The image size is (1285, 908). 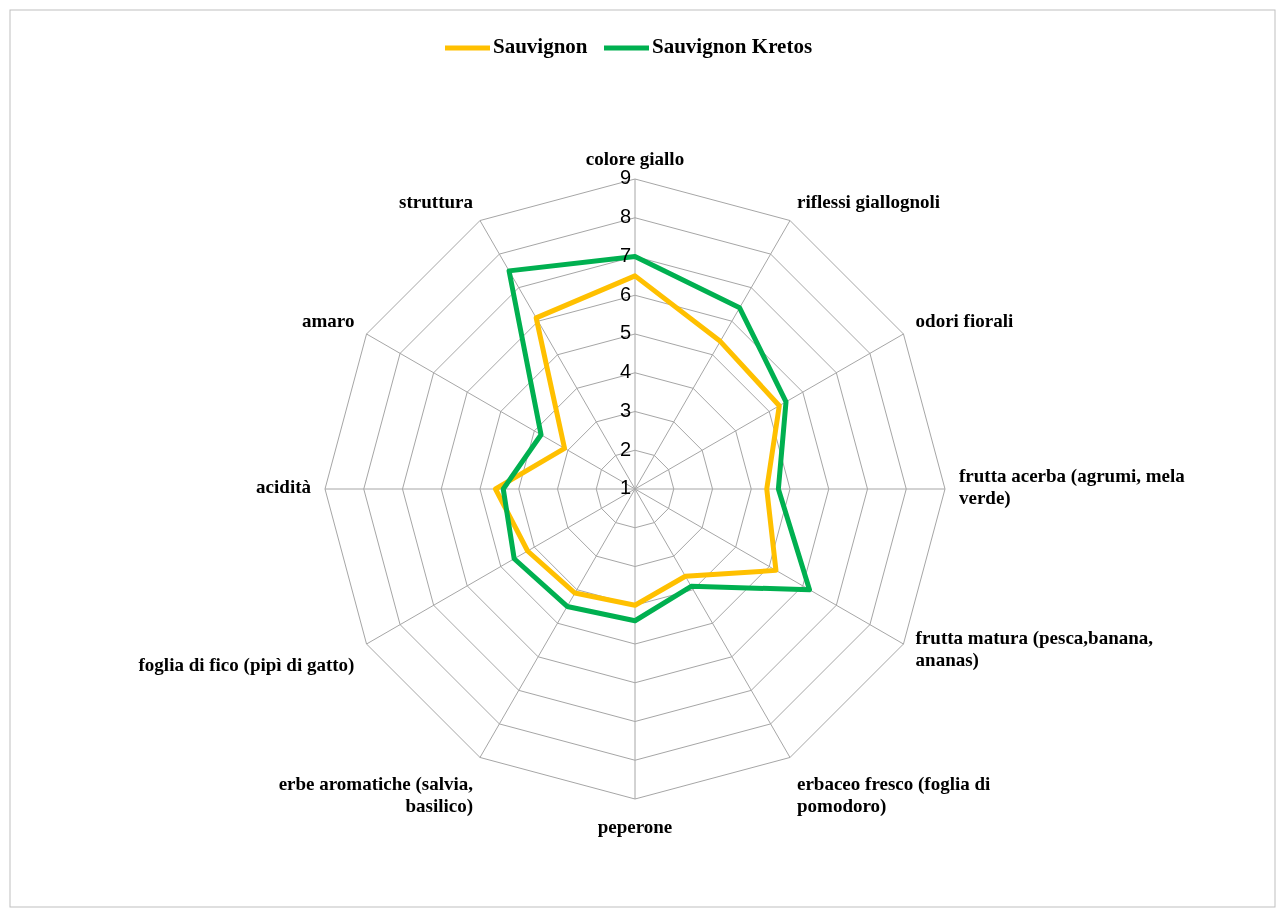 What do you see at coordinates (625, 487) in the screenshot?
I see `y-tick-label: 1` at bounding box center [625, 487].